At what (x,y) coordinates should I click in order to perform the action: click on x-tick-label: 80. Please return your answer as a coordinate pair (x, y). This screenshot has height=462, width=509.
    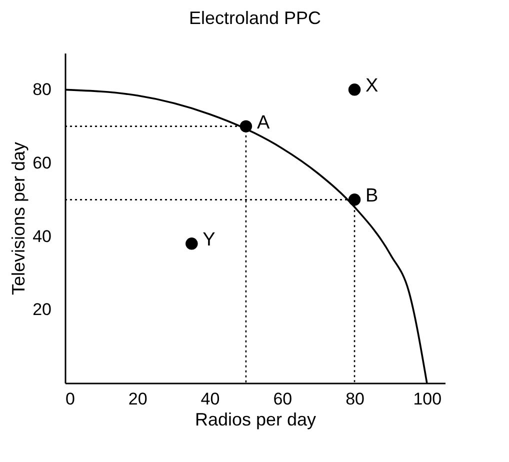
    Looking at the image, I should click on (355, 399).